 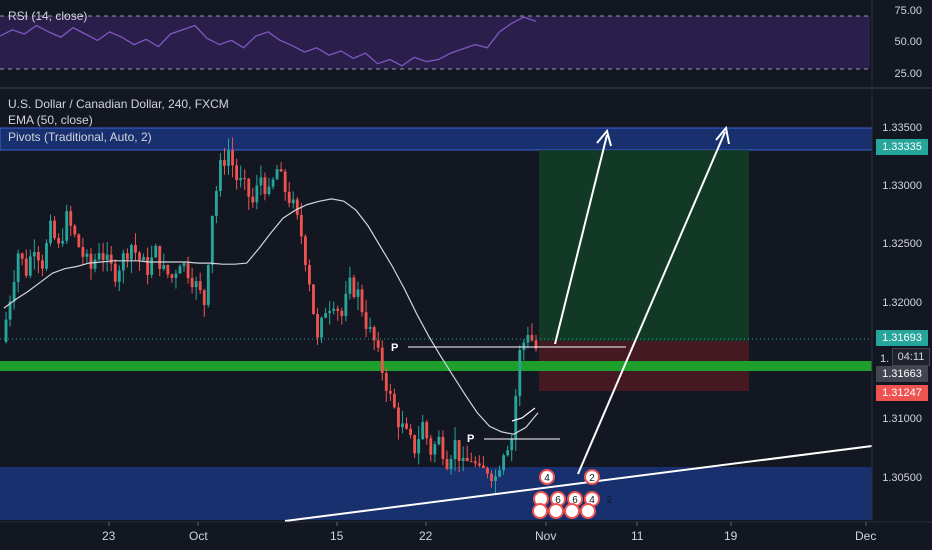 I want to click on event-badges: 4 2 6 6 4 2, so click(x=572, y=494).